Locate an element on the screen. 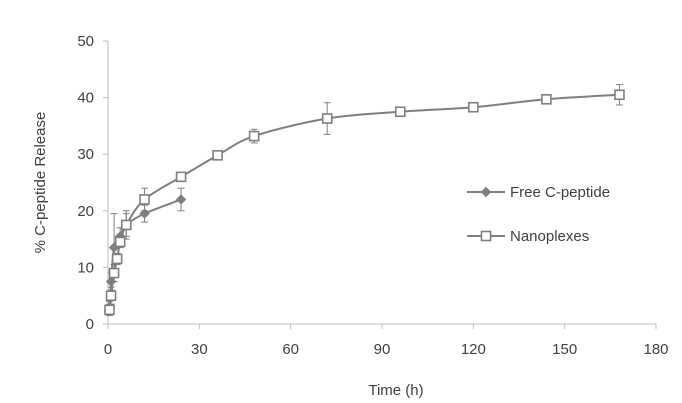  x-axis-title: Time (h) is located at coordinates (395, 390).